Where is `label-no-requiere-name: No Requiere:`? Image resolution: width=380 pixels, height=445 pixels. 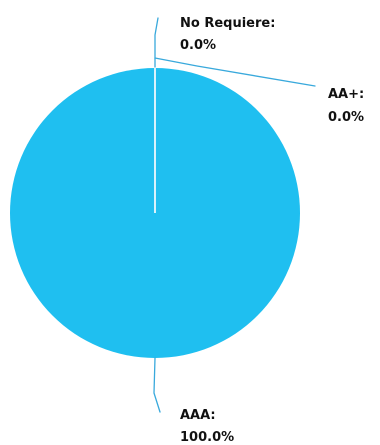
label-no-requiere-name: No Requiere: is located at coordinates (227, 23).